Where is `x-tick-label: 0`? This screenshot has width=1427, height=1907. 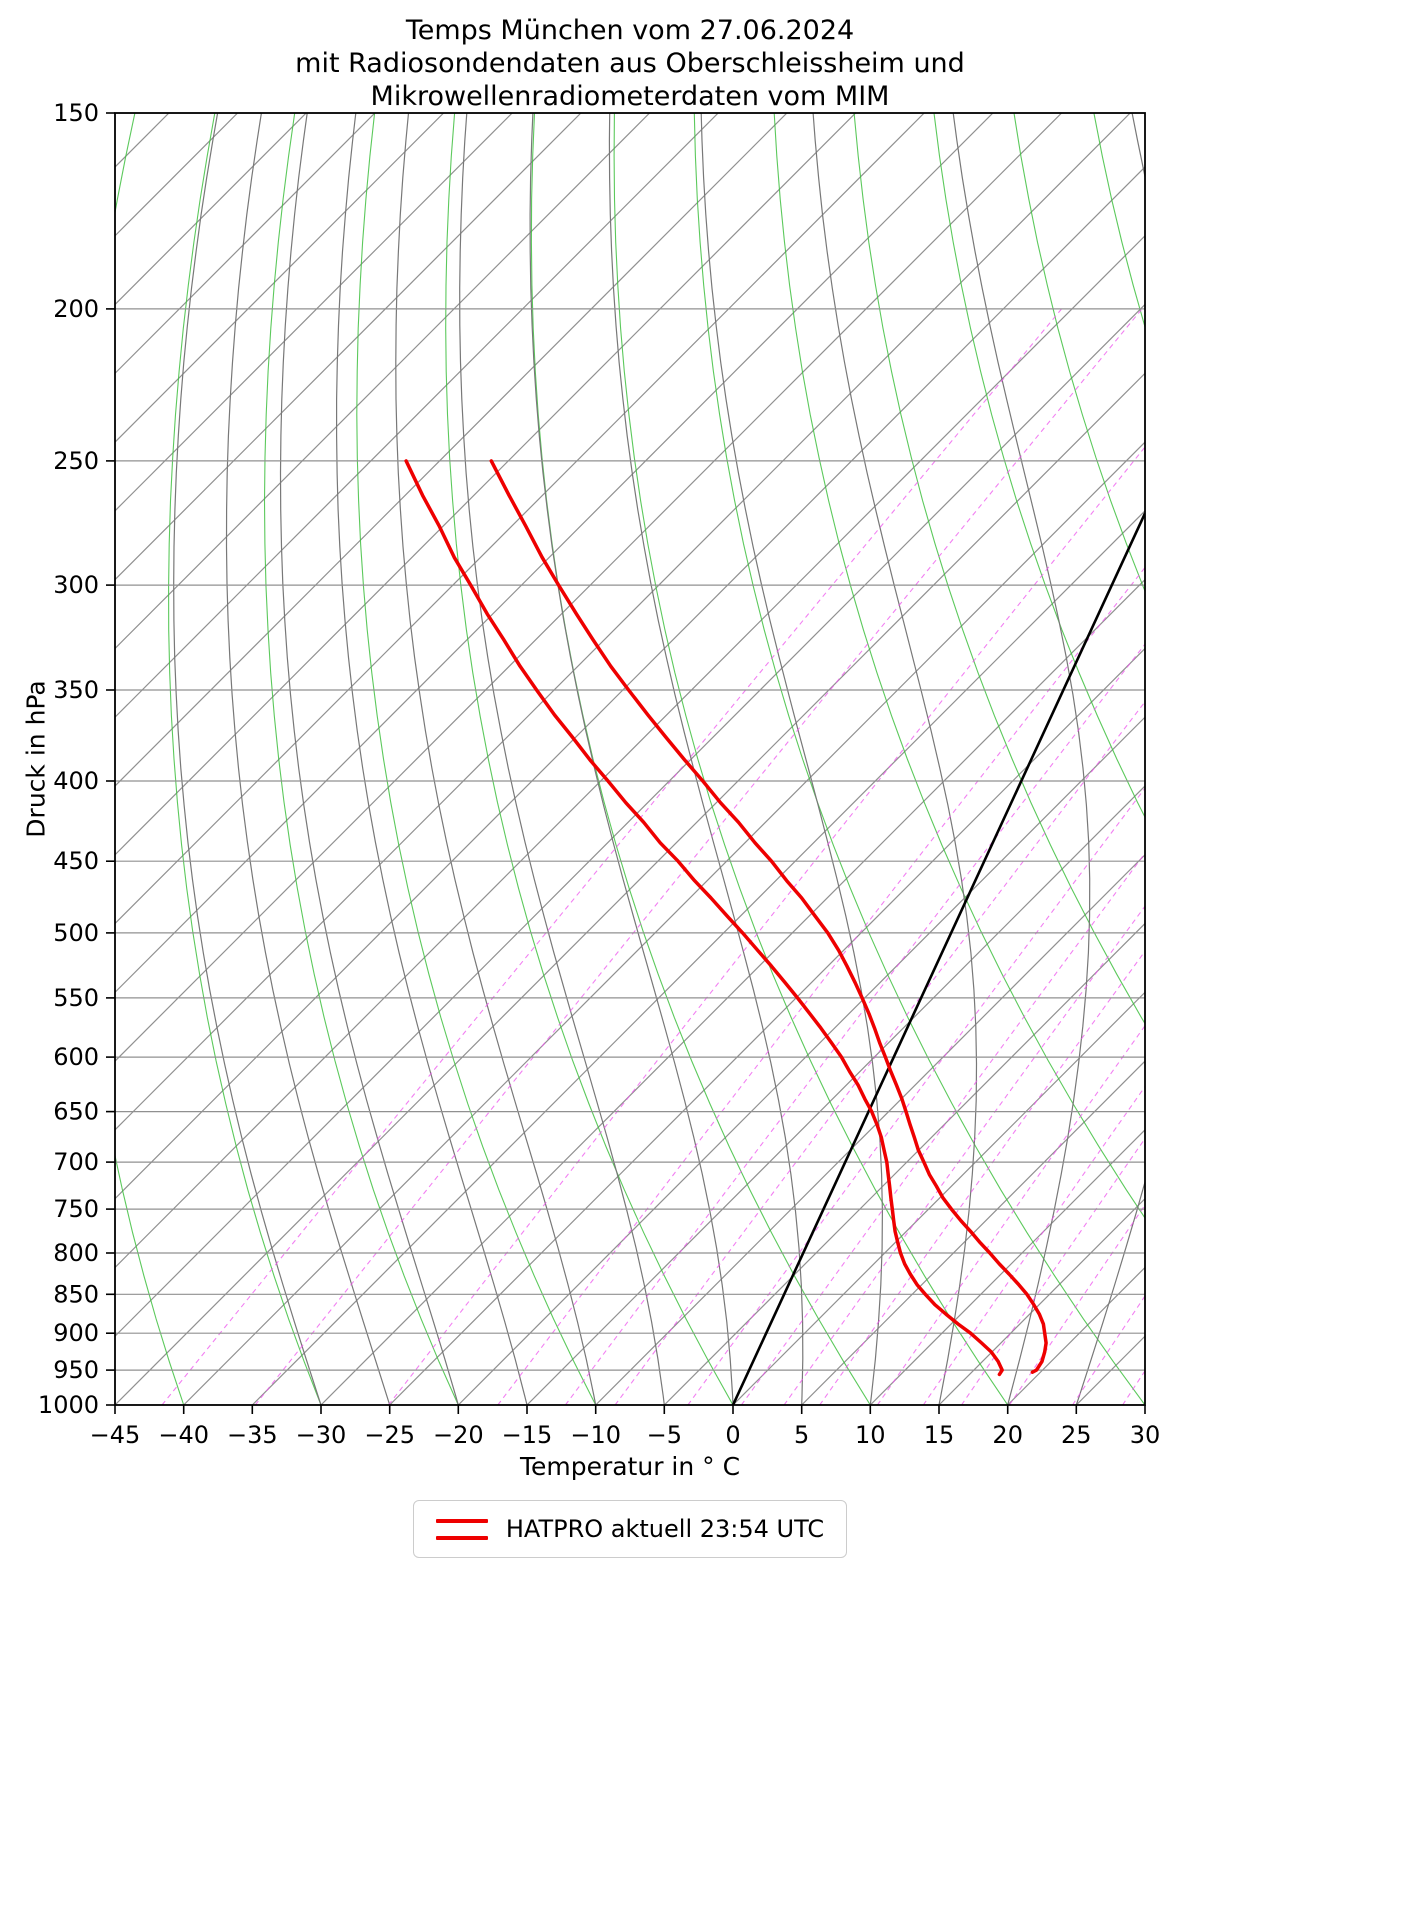
x-tick-label: 0 is located at coordinates (732, 1435).